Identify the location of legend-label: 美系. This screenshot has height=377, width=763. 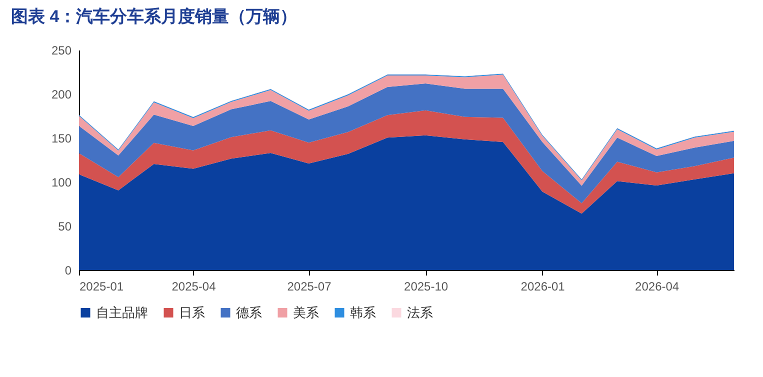
(306, 312).